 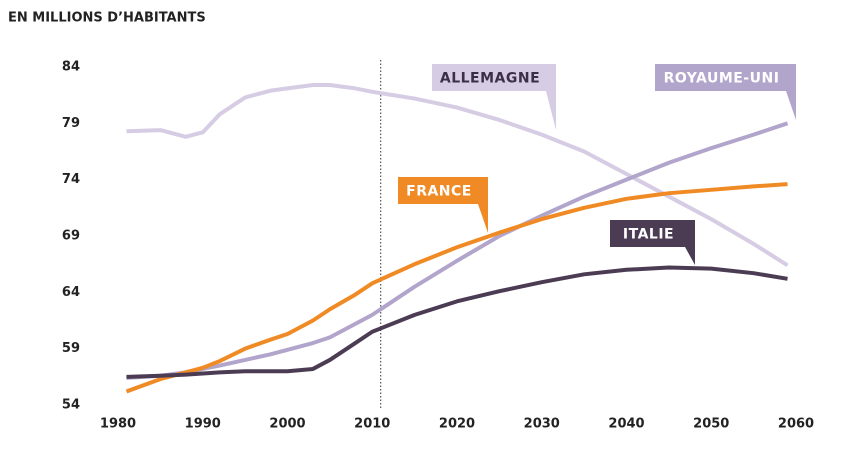 What do you see at coordinates (118, 424) in the screenshot?
I see `x-tick-label: 1980` at bounding box center [118, 424].